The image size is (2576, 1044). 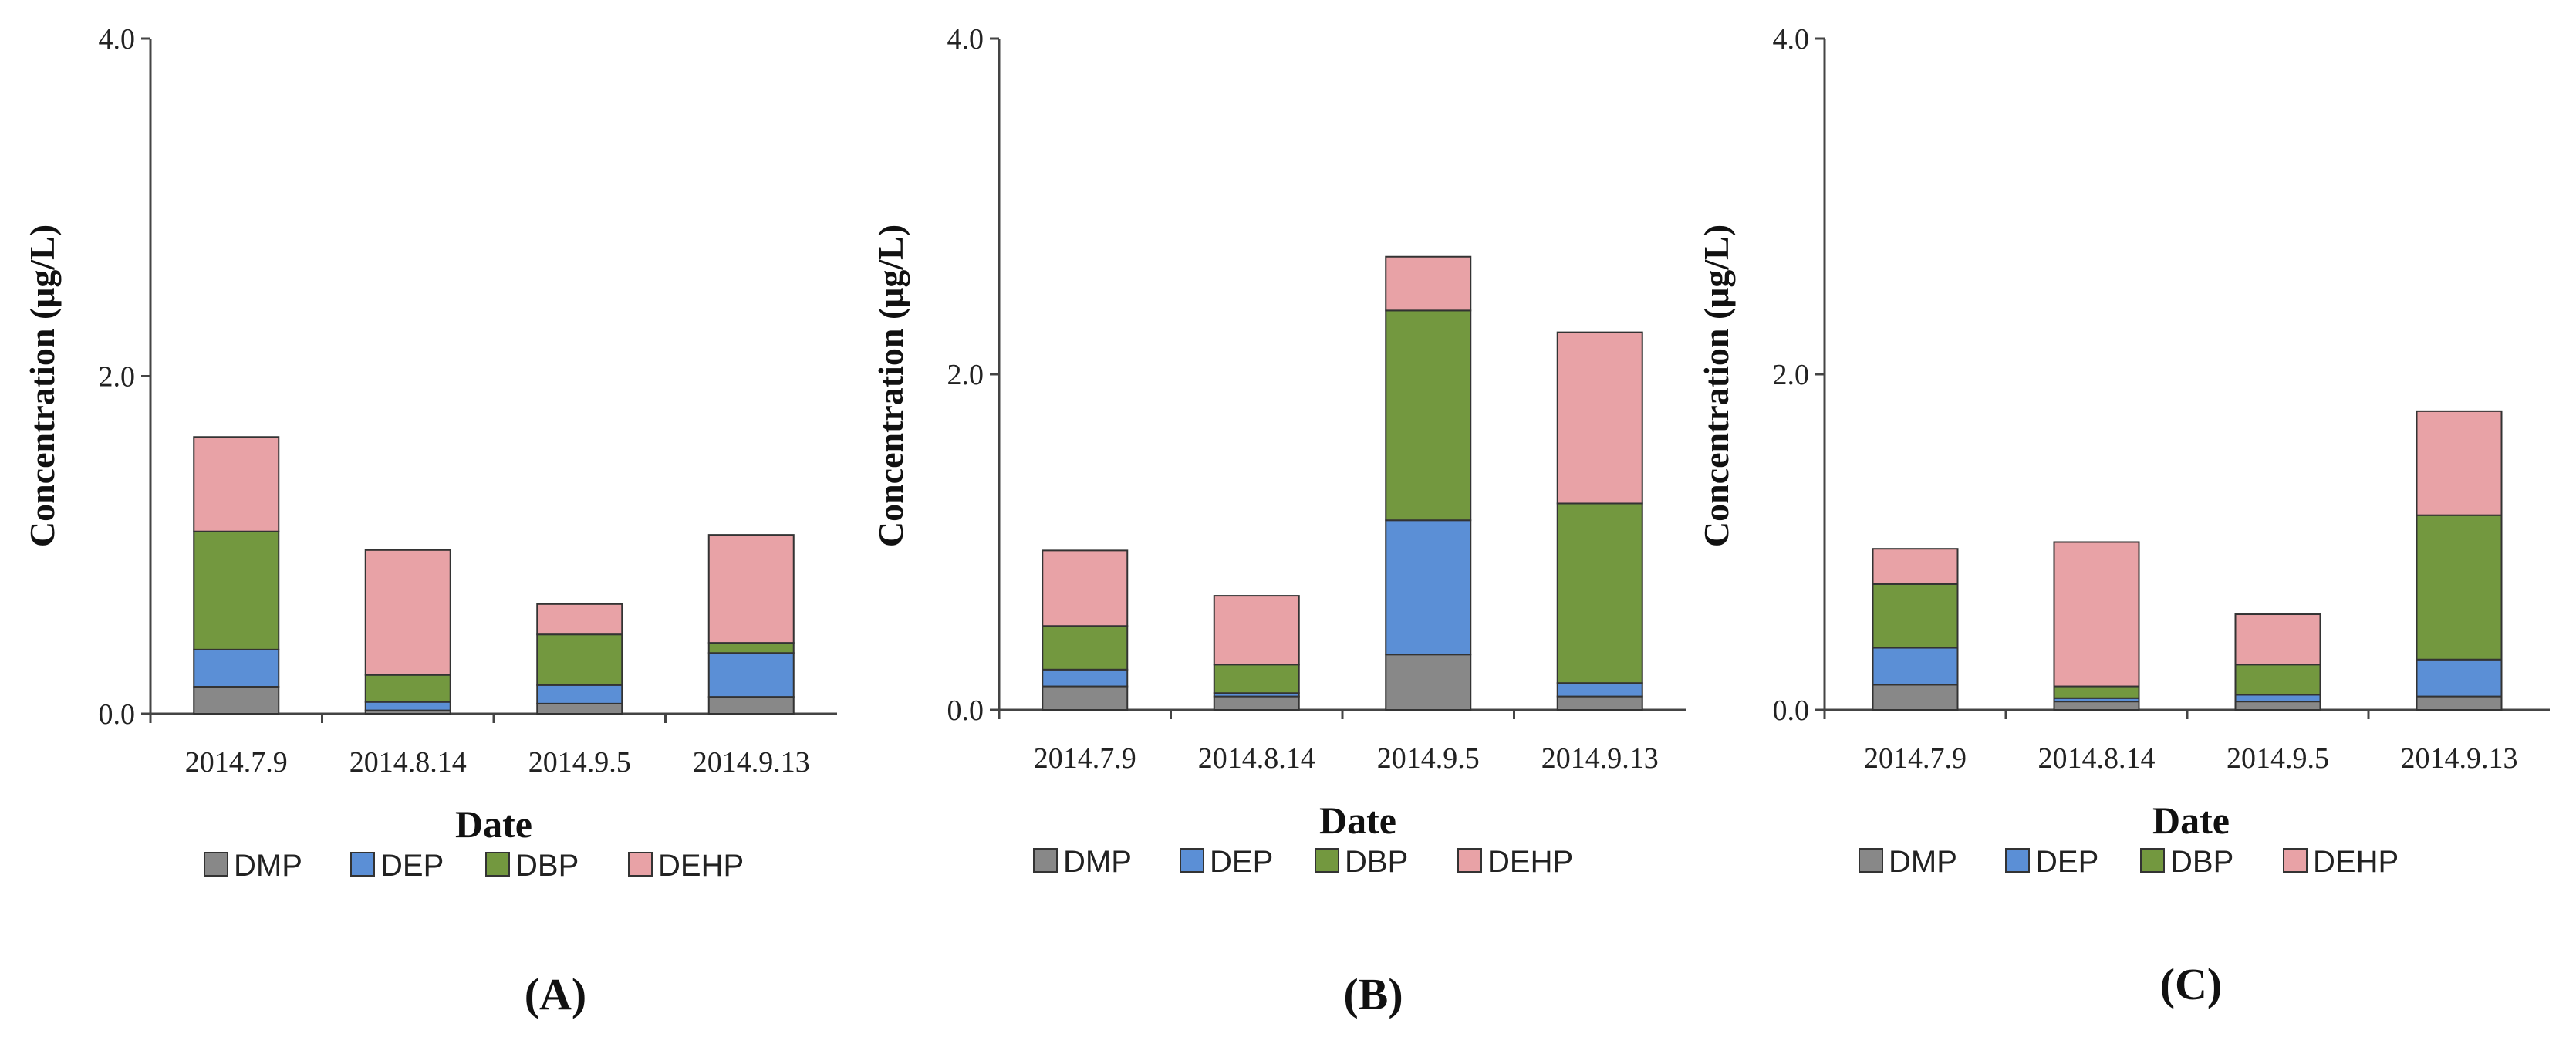 What do you see at coordinates (1373, 994) in the screenshot?
I see `panel-label: (B)` at bounding box center [1373, 994].